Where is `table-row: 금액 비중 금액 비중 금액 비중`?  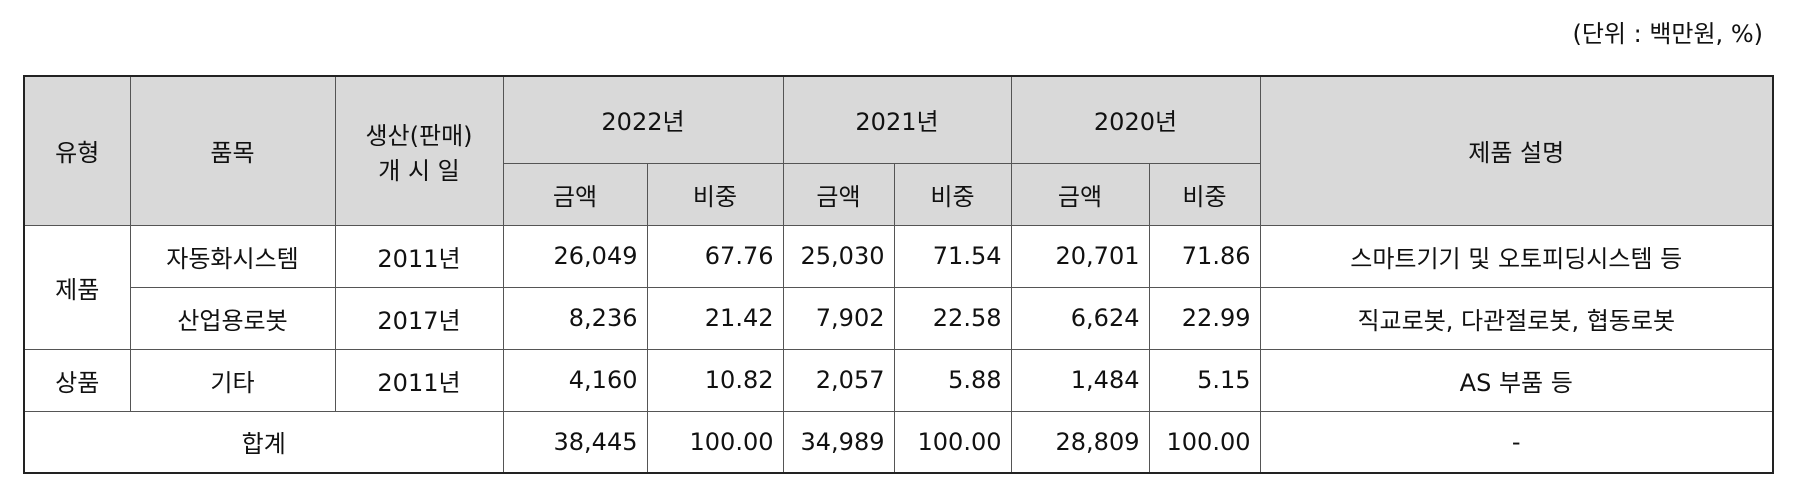 table-row: 금액 비중 금액 비중 금액 비중 is located at coordinates (898, 194).